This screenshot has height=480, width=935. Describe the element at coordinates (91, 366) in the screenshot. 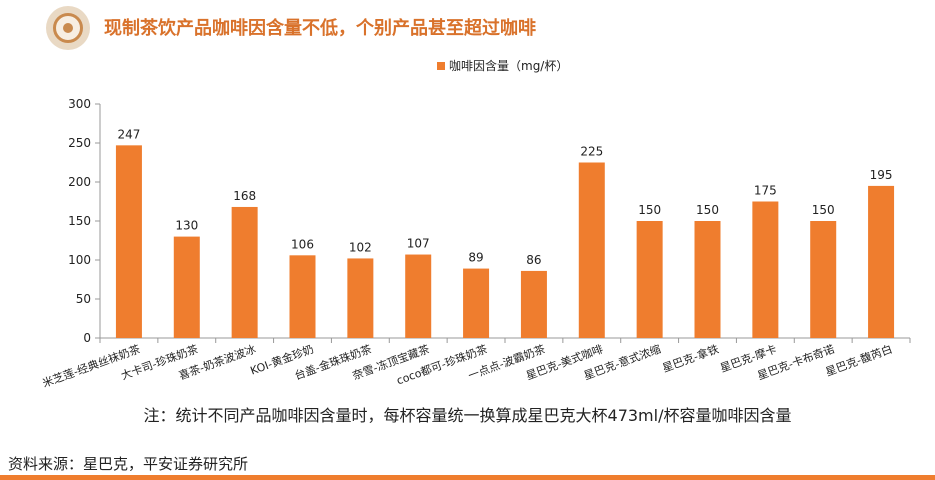

I see `category-label: 米芝莲-经典丝袜奶茶` at that location.